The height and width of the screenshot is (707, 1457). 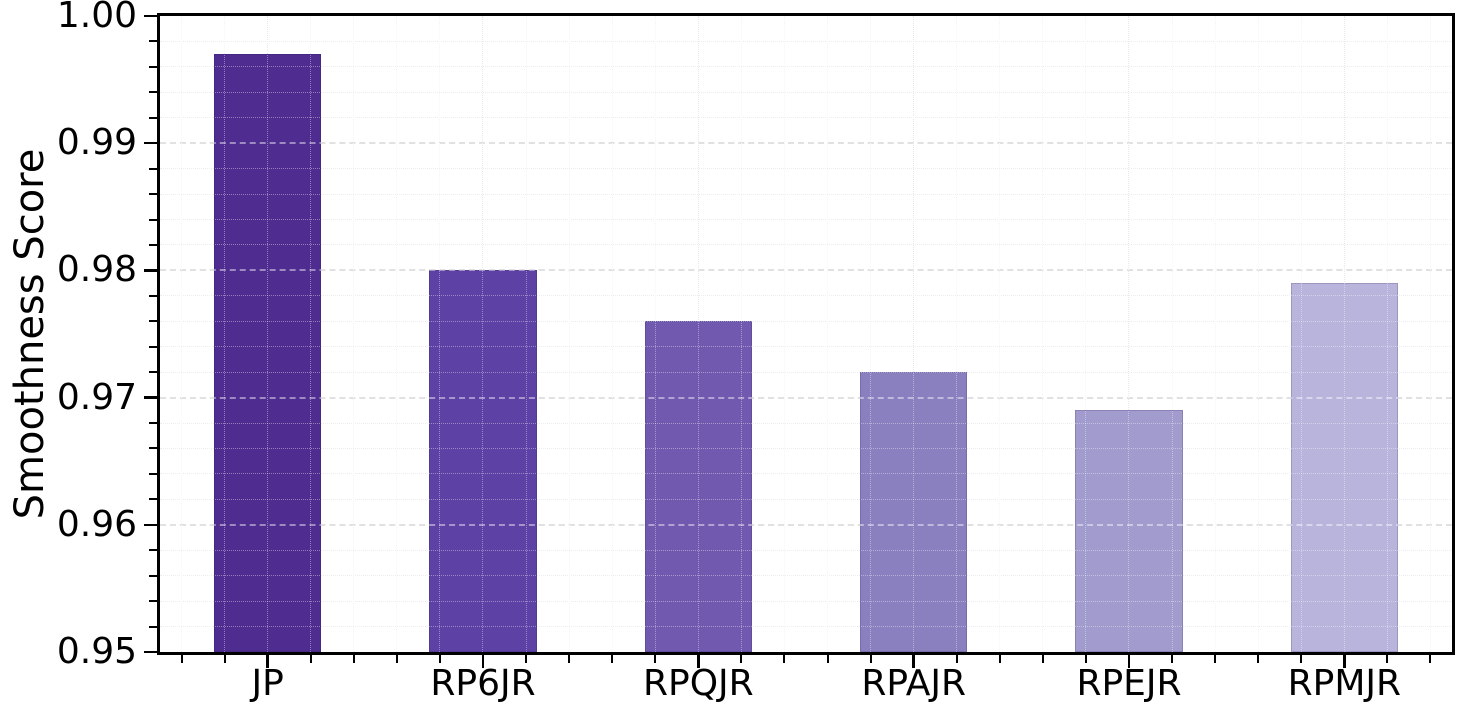 I want to click on x-tick-label: RPEJR, so click(x=1129, y=683).